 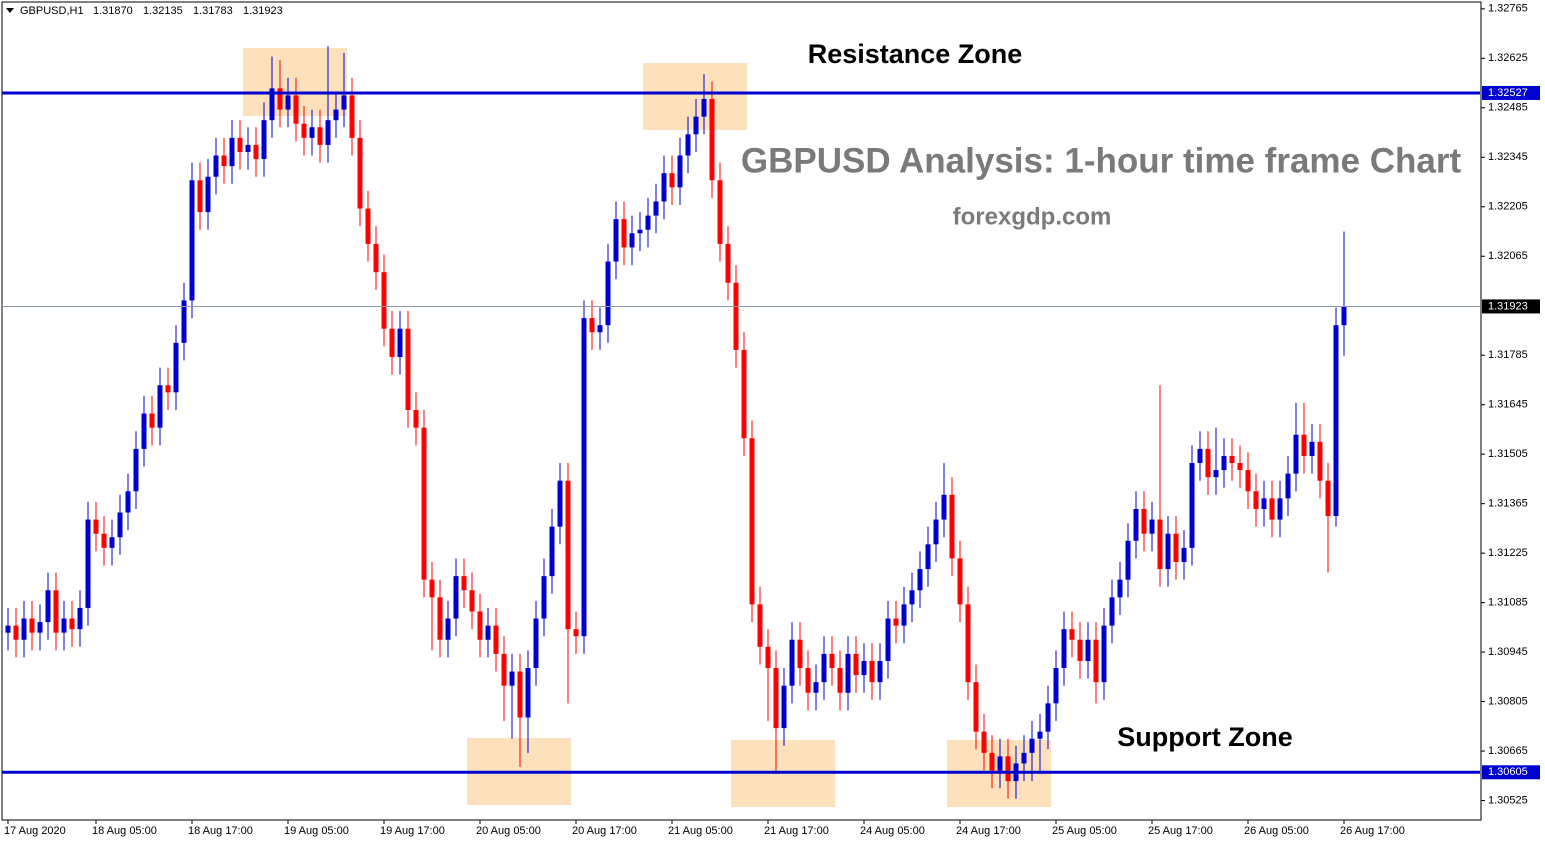 I want to click on menu-arrow, so click(x=10, y=10).